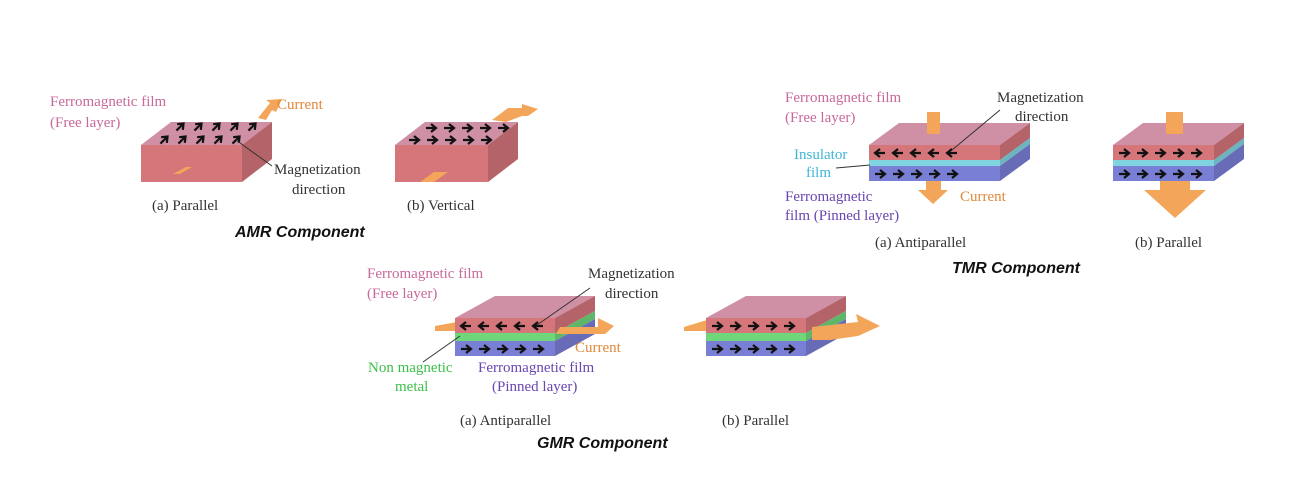 This screenshot has height=501, width=1290. I want to click on gmr-a-free-layer-side, so click(575, 314).